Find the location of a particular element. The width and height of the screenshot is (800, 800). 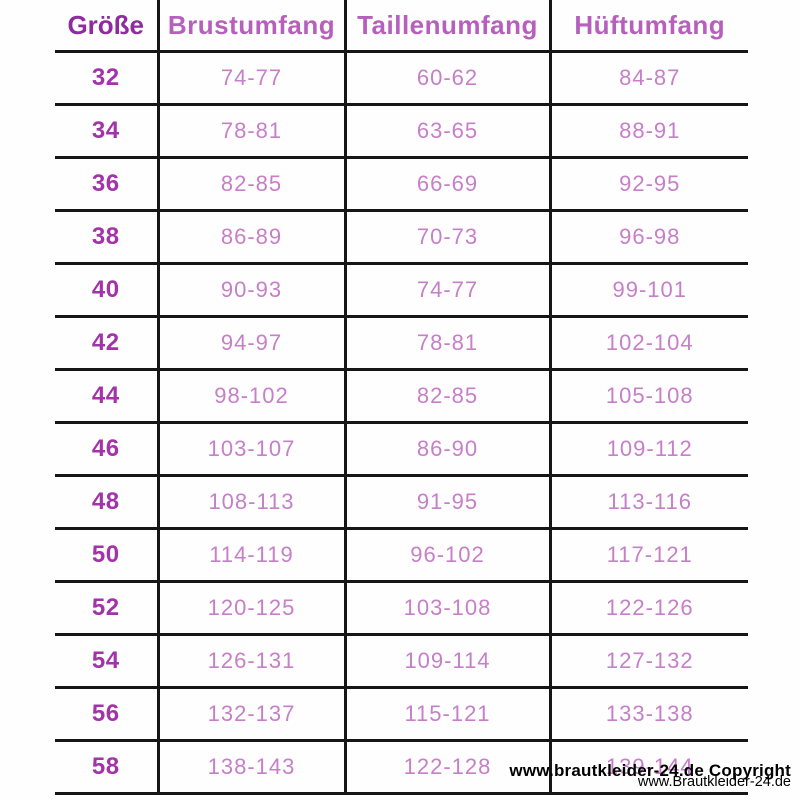

size-cell: 52 is located at coordinates (106, 607).